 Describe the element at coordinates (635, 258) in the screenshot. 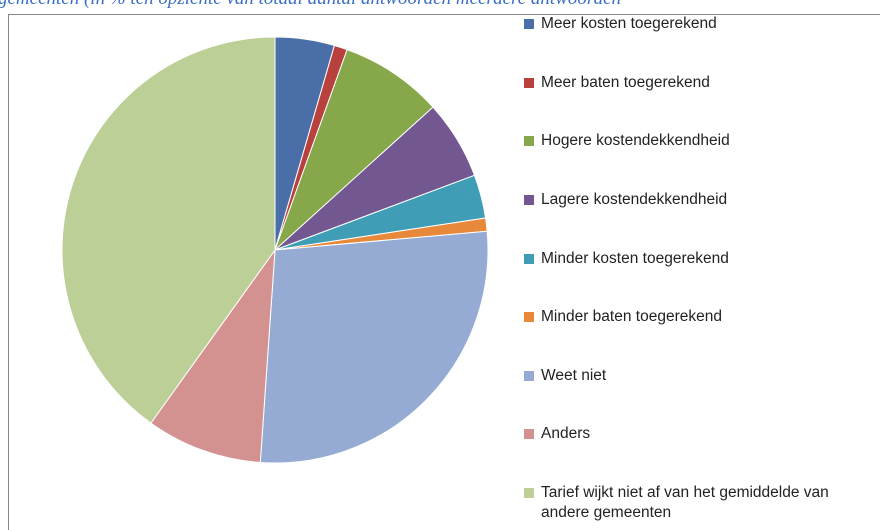

I see `legend-label: Minder kosten toegerekend` at that location.